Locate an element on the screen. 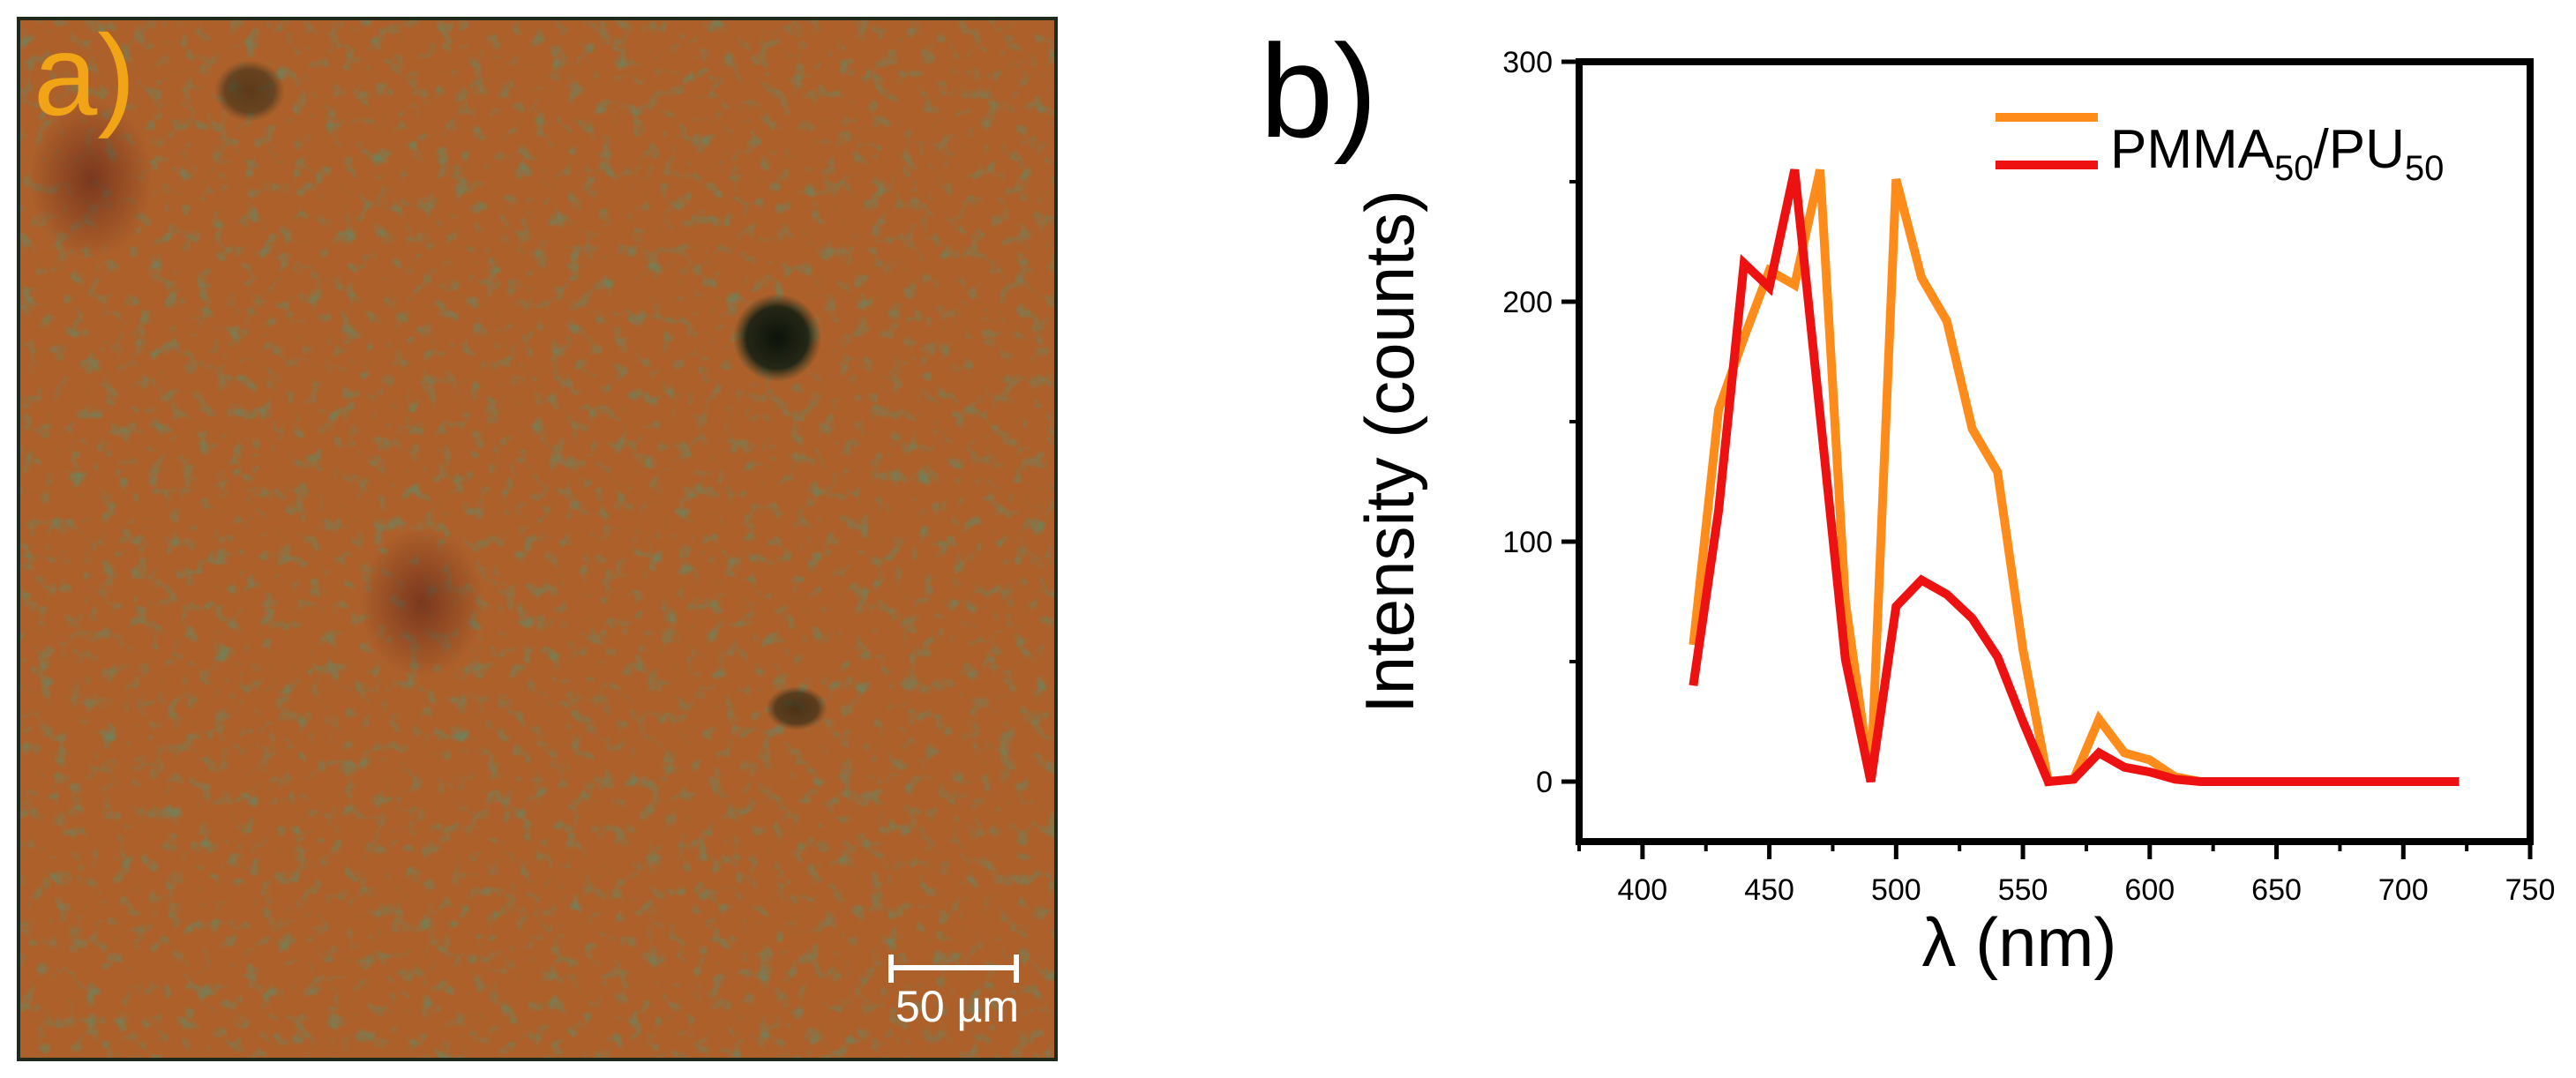  legend-text-part: /PU is located at coordinates (2360, 149).